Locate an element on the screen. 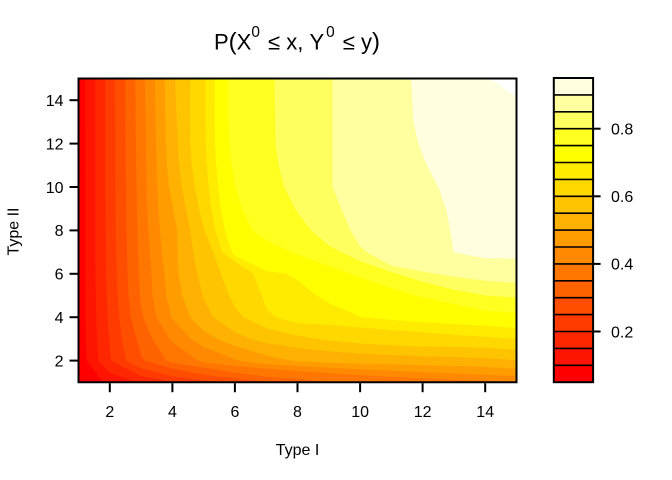  svg-text: 0.2 is located at coordinates (622, 332).